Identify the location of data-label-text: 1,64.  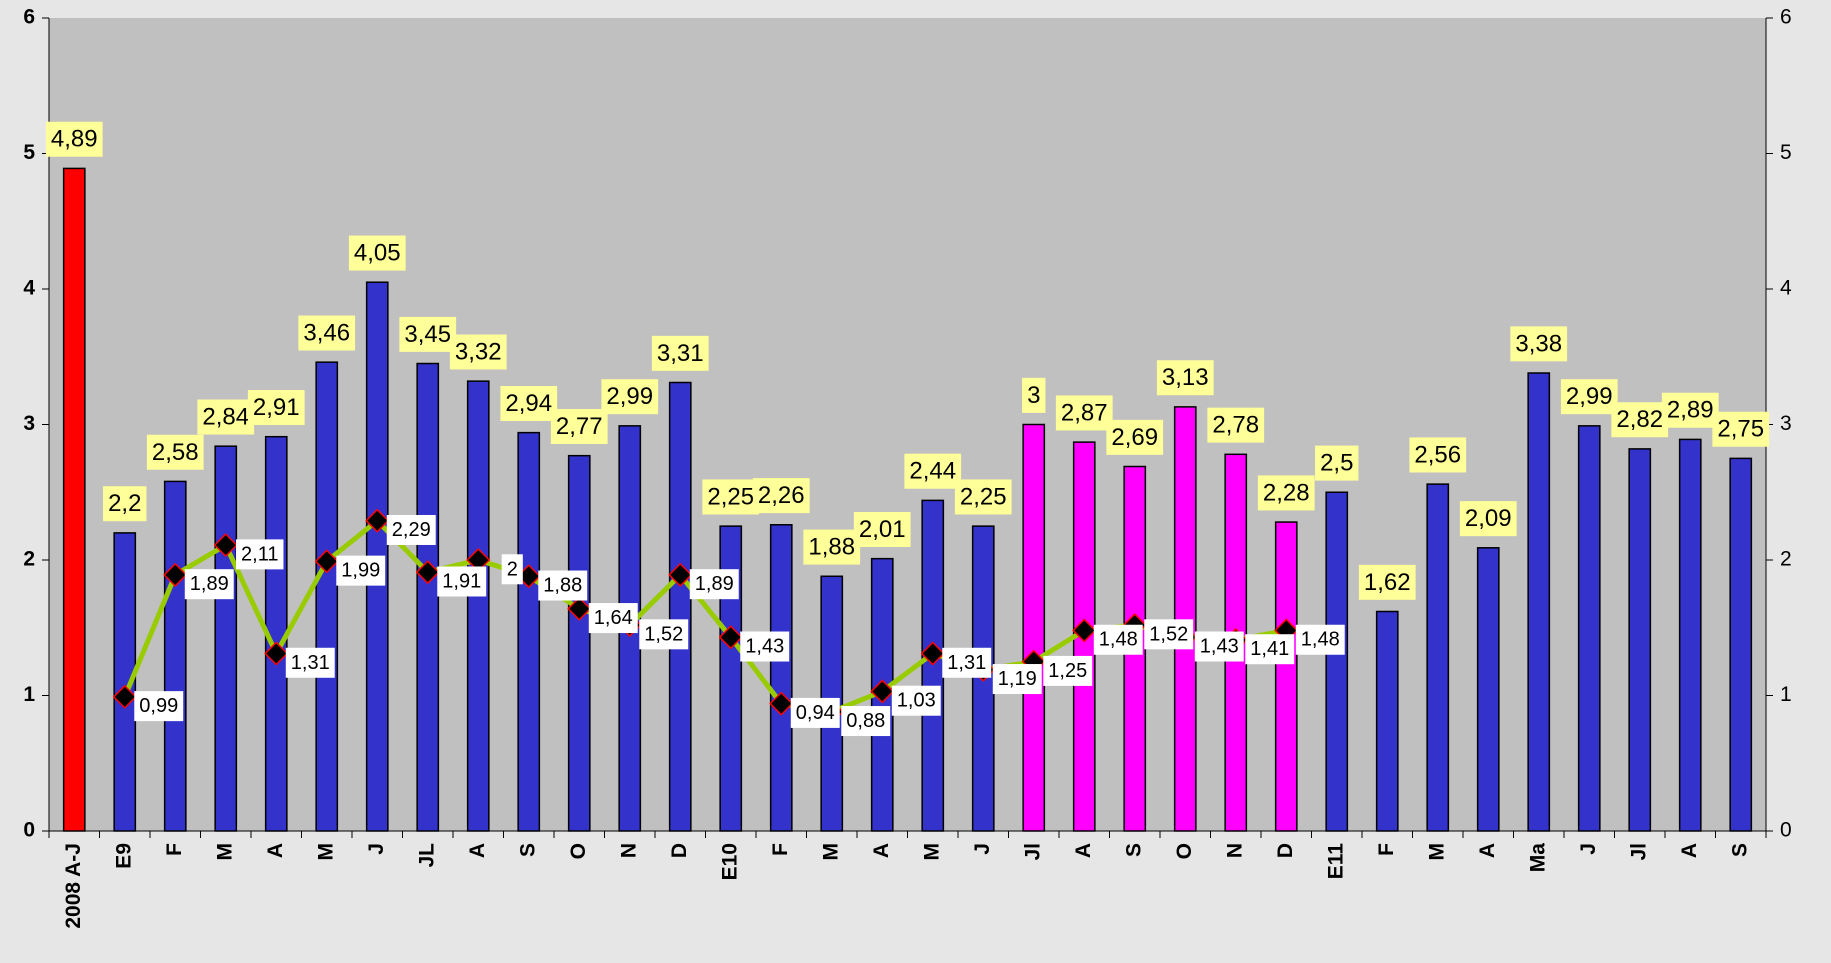
(613, 618).